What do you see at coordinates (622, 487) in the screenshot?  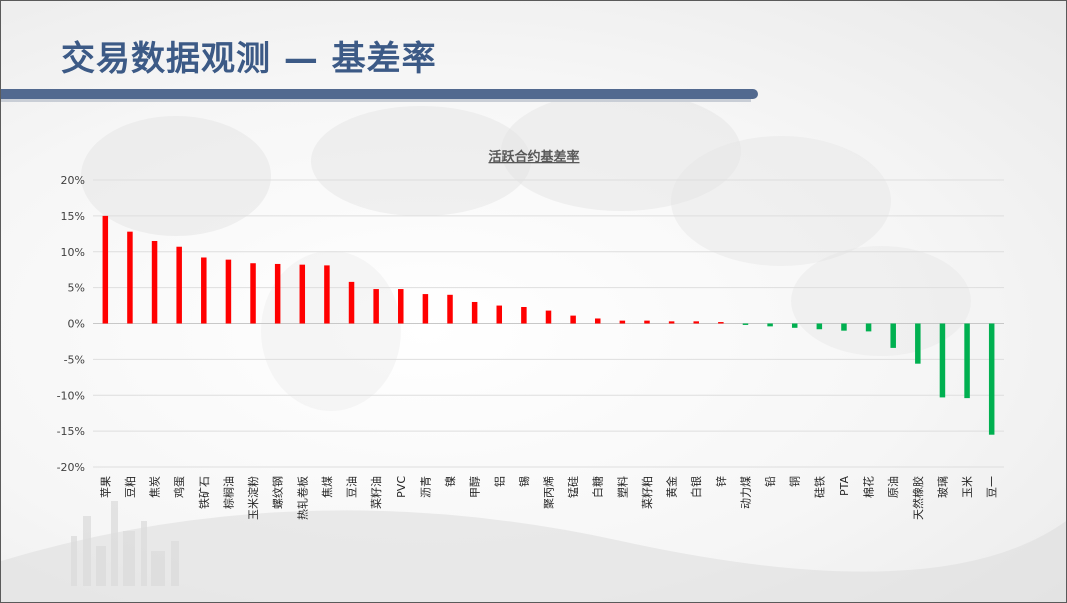 I see `x-tick-label: 塑料` at bounding box center [622, 487].